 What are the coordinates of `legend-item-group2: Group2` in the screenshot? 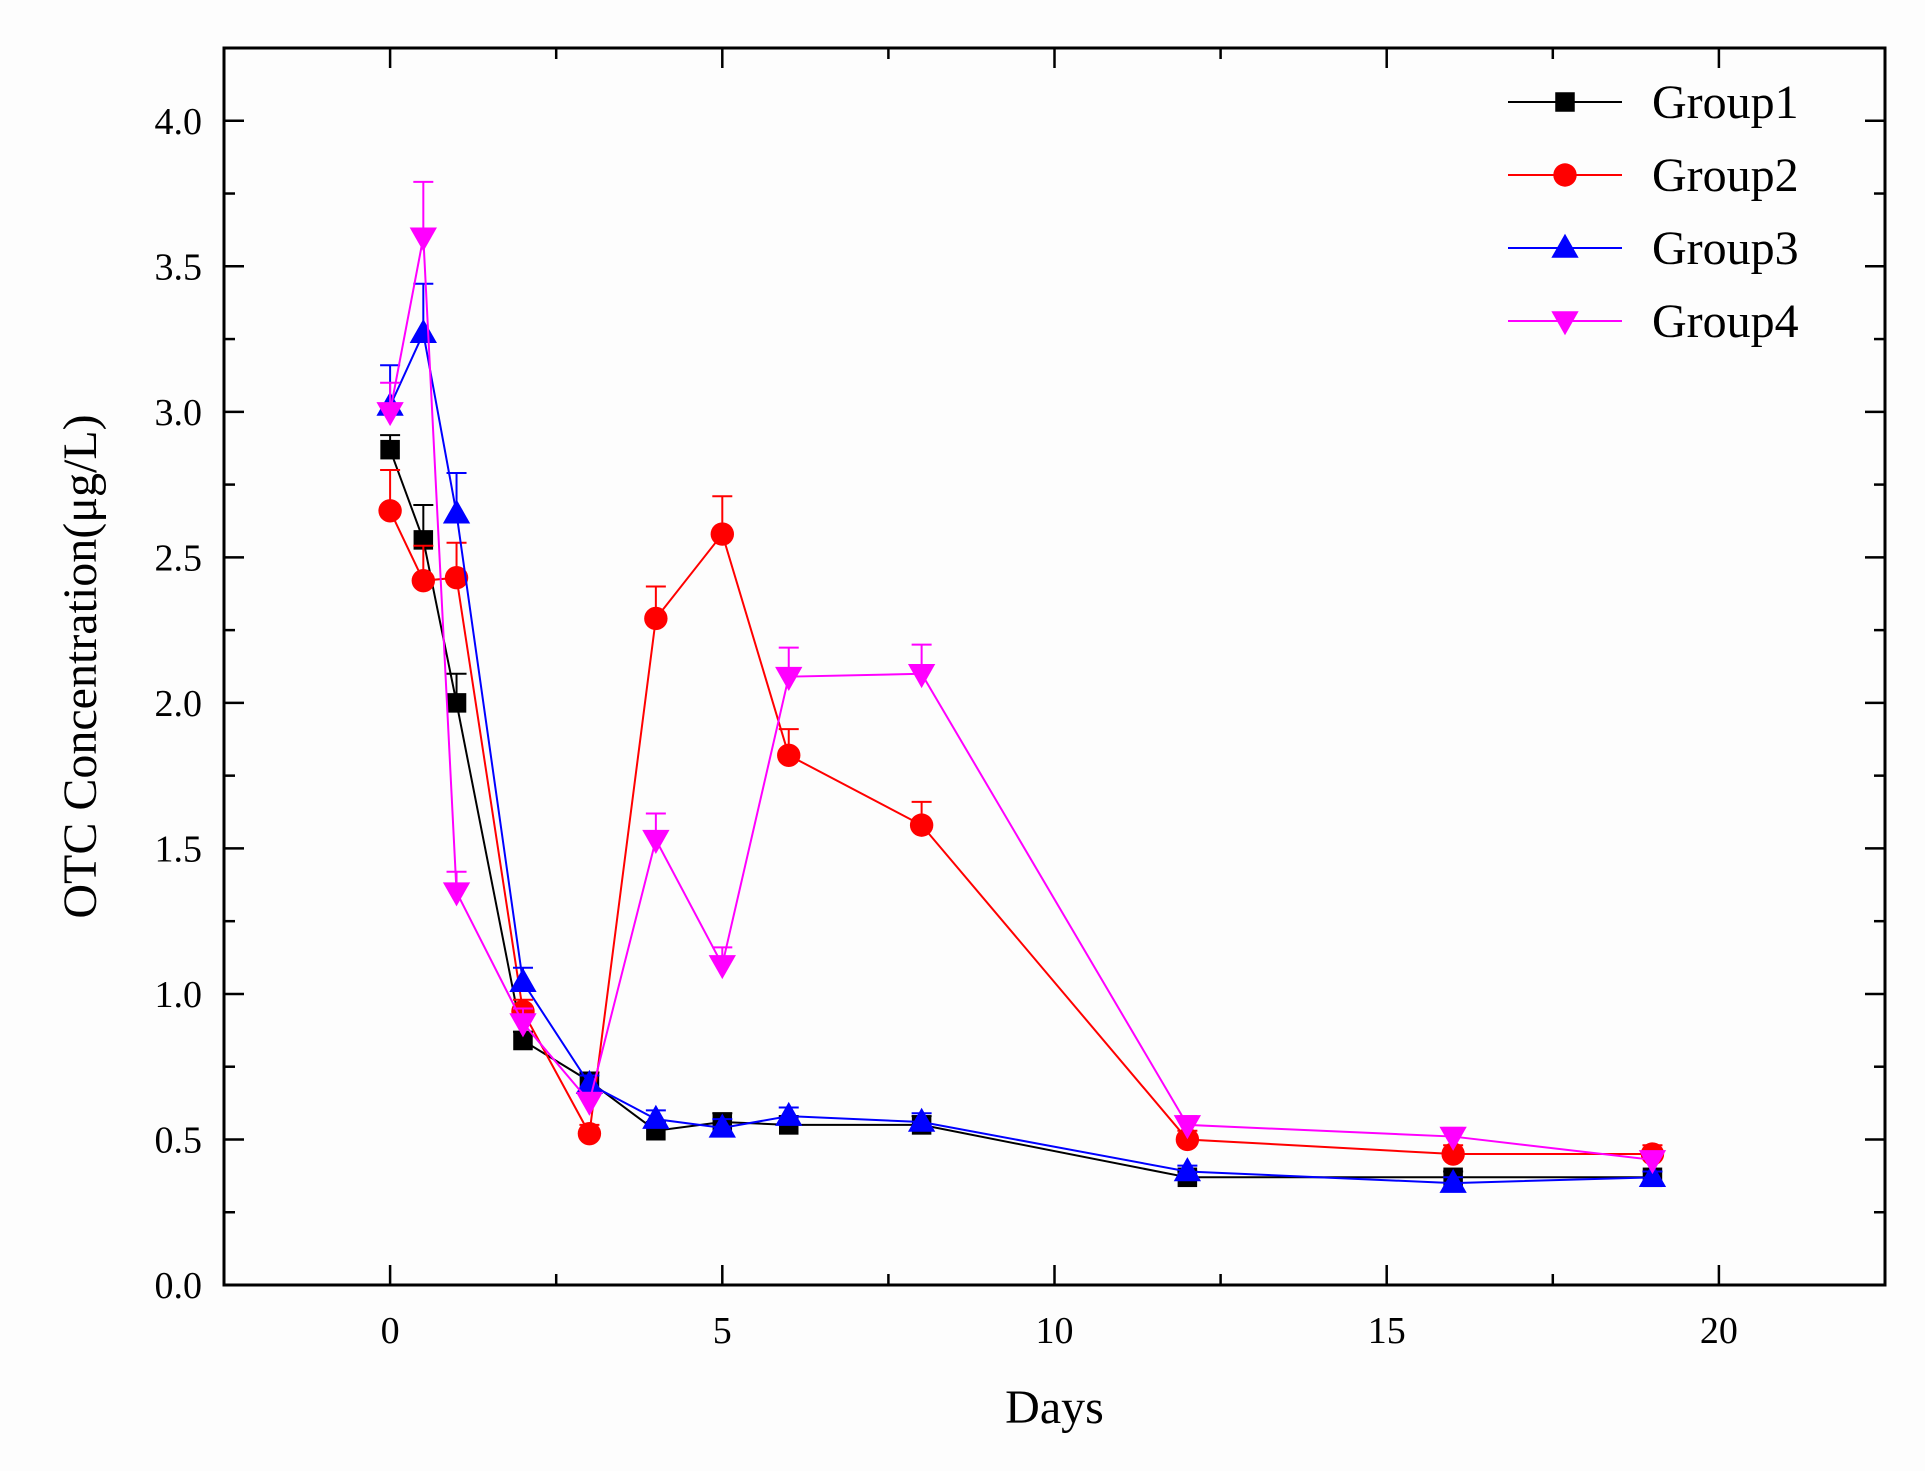 It's located at (1653, 175).